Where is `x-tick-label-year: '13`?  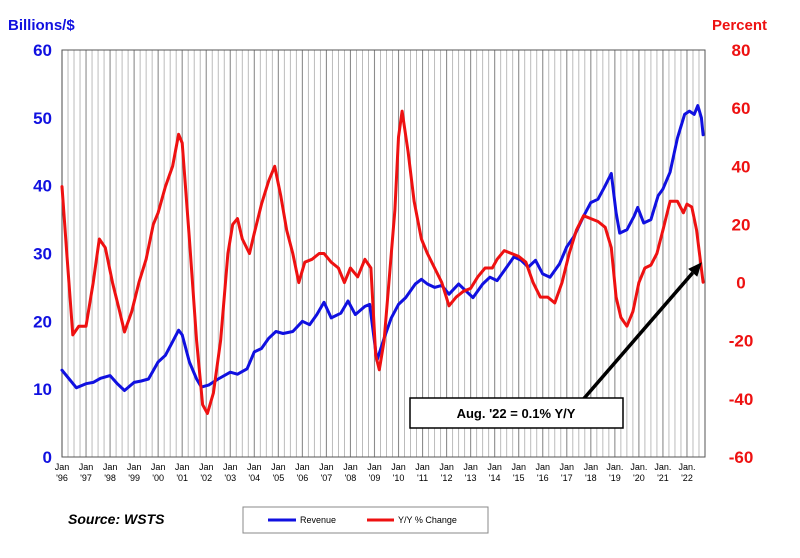
x-tick-label-year: '13 is located at coordinates (471, 478).